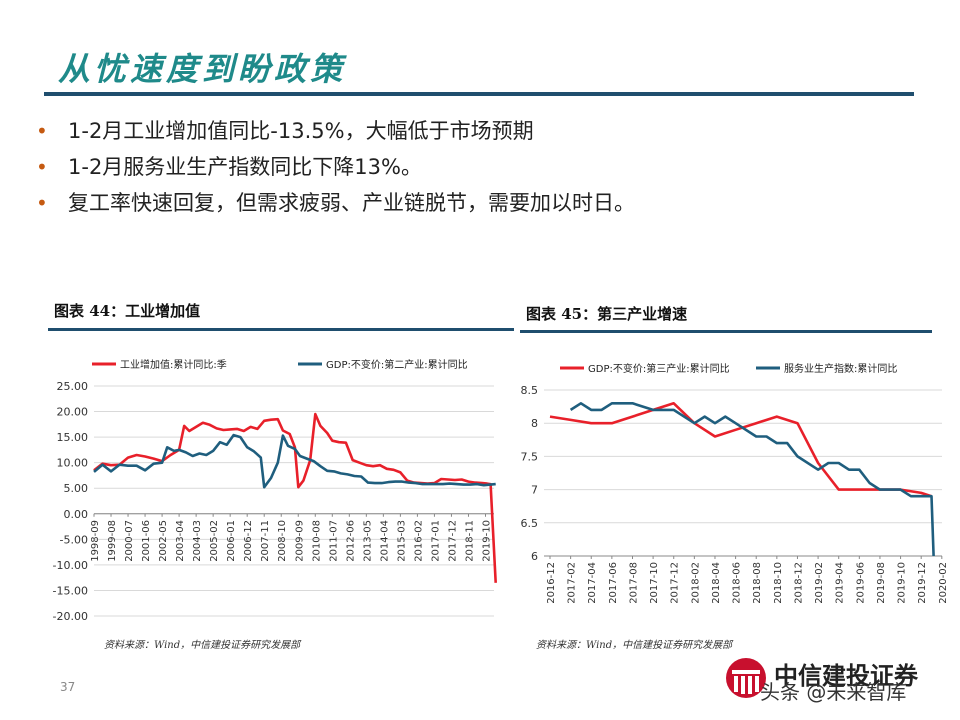 The width and height of the screenshot is (960, 720). I want to click on y-tick-label: 6.5, so click(530, 523).